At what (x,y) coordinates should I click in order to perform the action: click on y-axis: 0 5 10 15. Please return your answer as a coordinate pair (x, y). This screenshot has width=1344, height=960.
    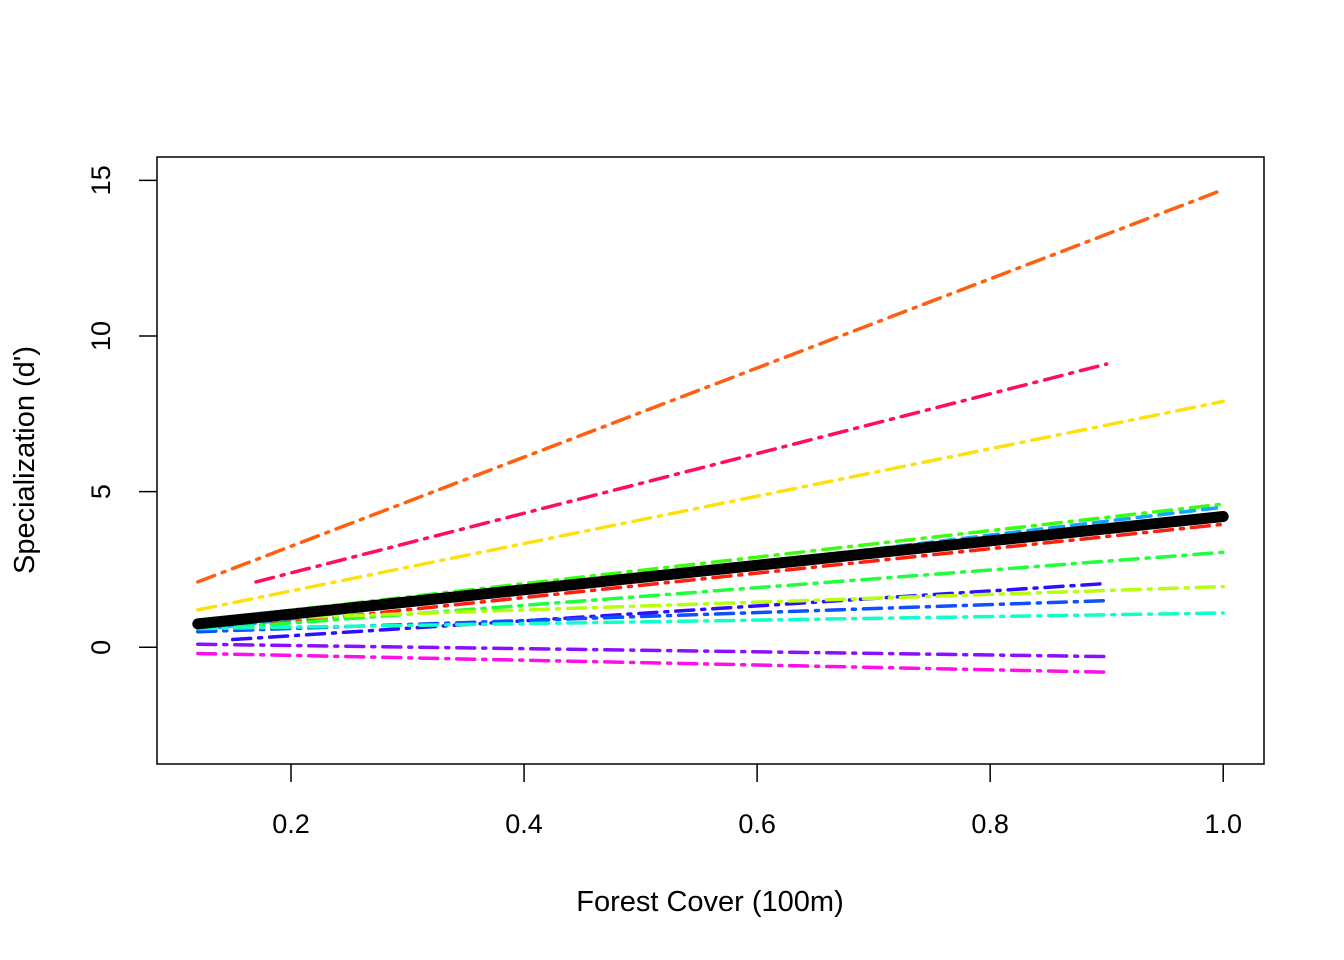
    Looking at the image, I should click on (121, 410).